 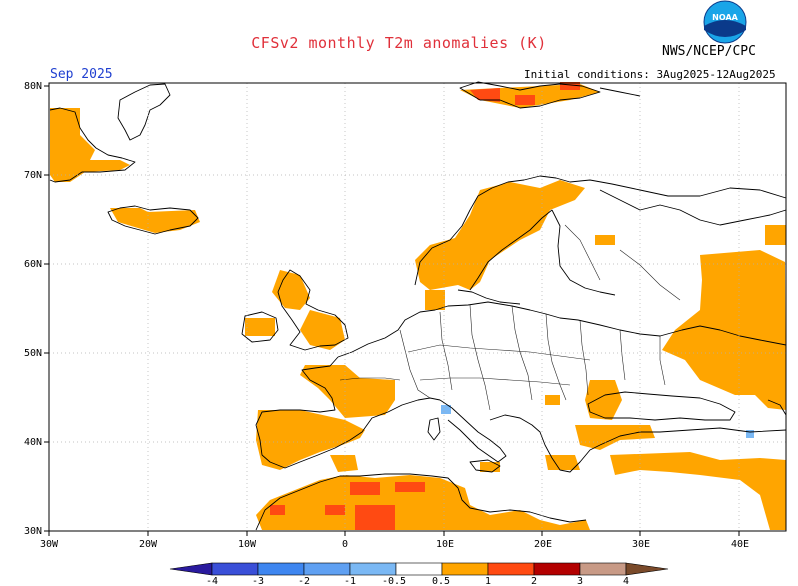 What do you see at coordinates (603, 569) in the screenshot?
I see `colorbar-swatch-pos3` at bounding box center [603, 569].